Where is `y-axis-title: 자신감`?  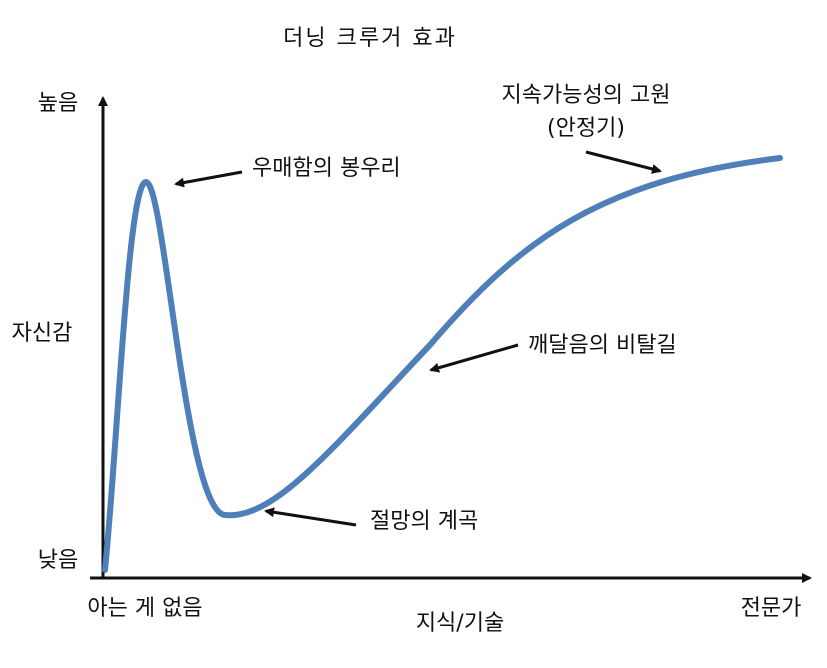
y-axis-title: 자신감 is located at coordinates (42, 333).